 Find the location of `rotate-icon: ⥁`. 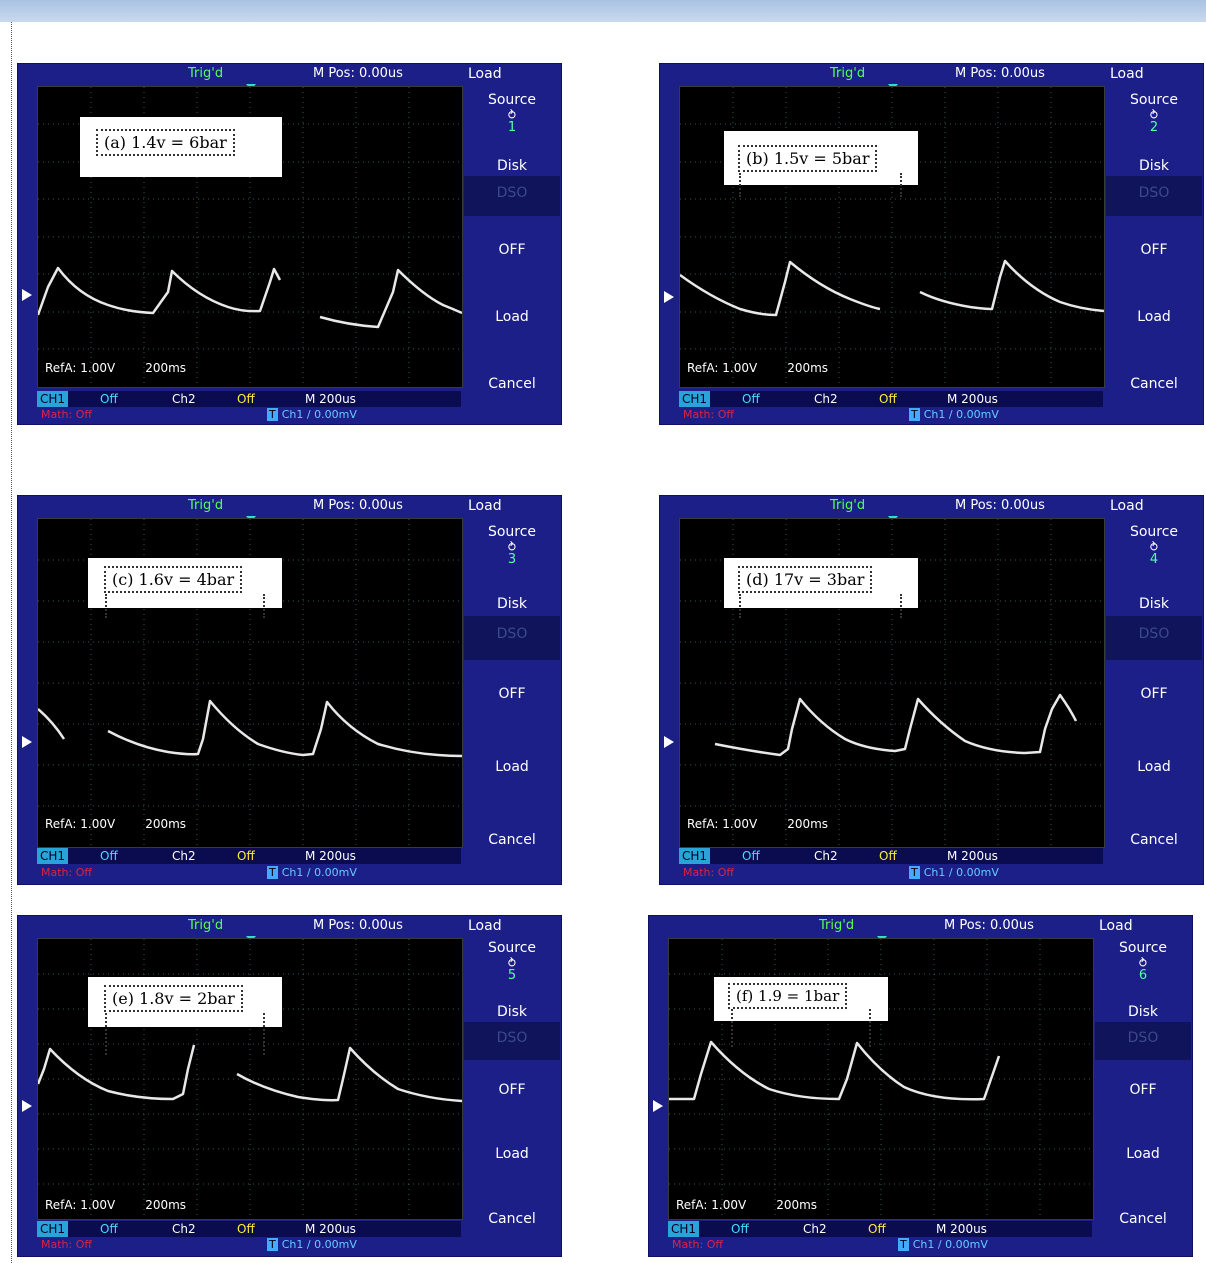

rotate-icon: ⥁ is located at coordinates (512, 963).